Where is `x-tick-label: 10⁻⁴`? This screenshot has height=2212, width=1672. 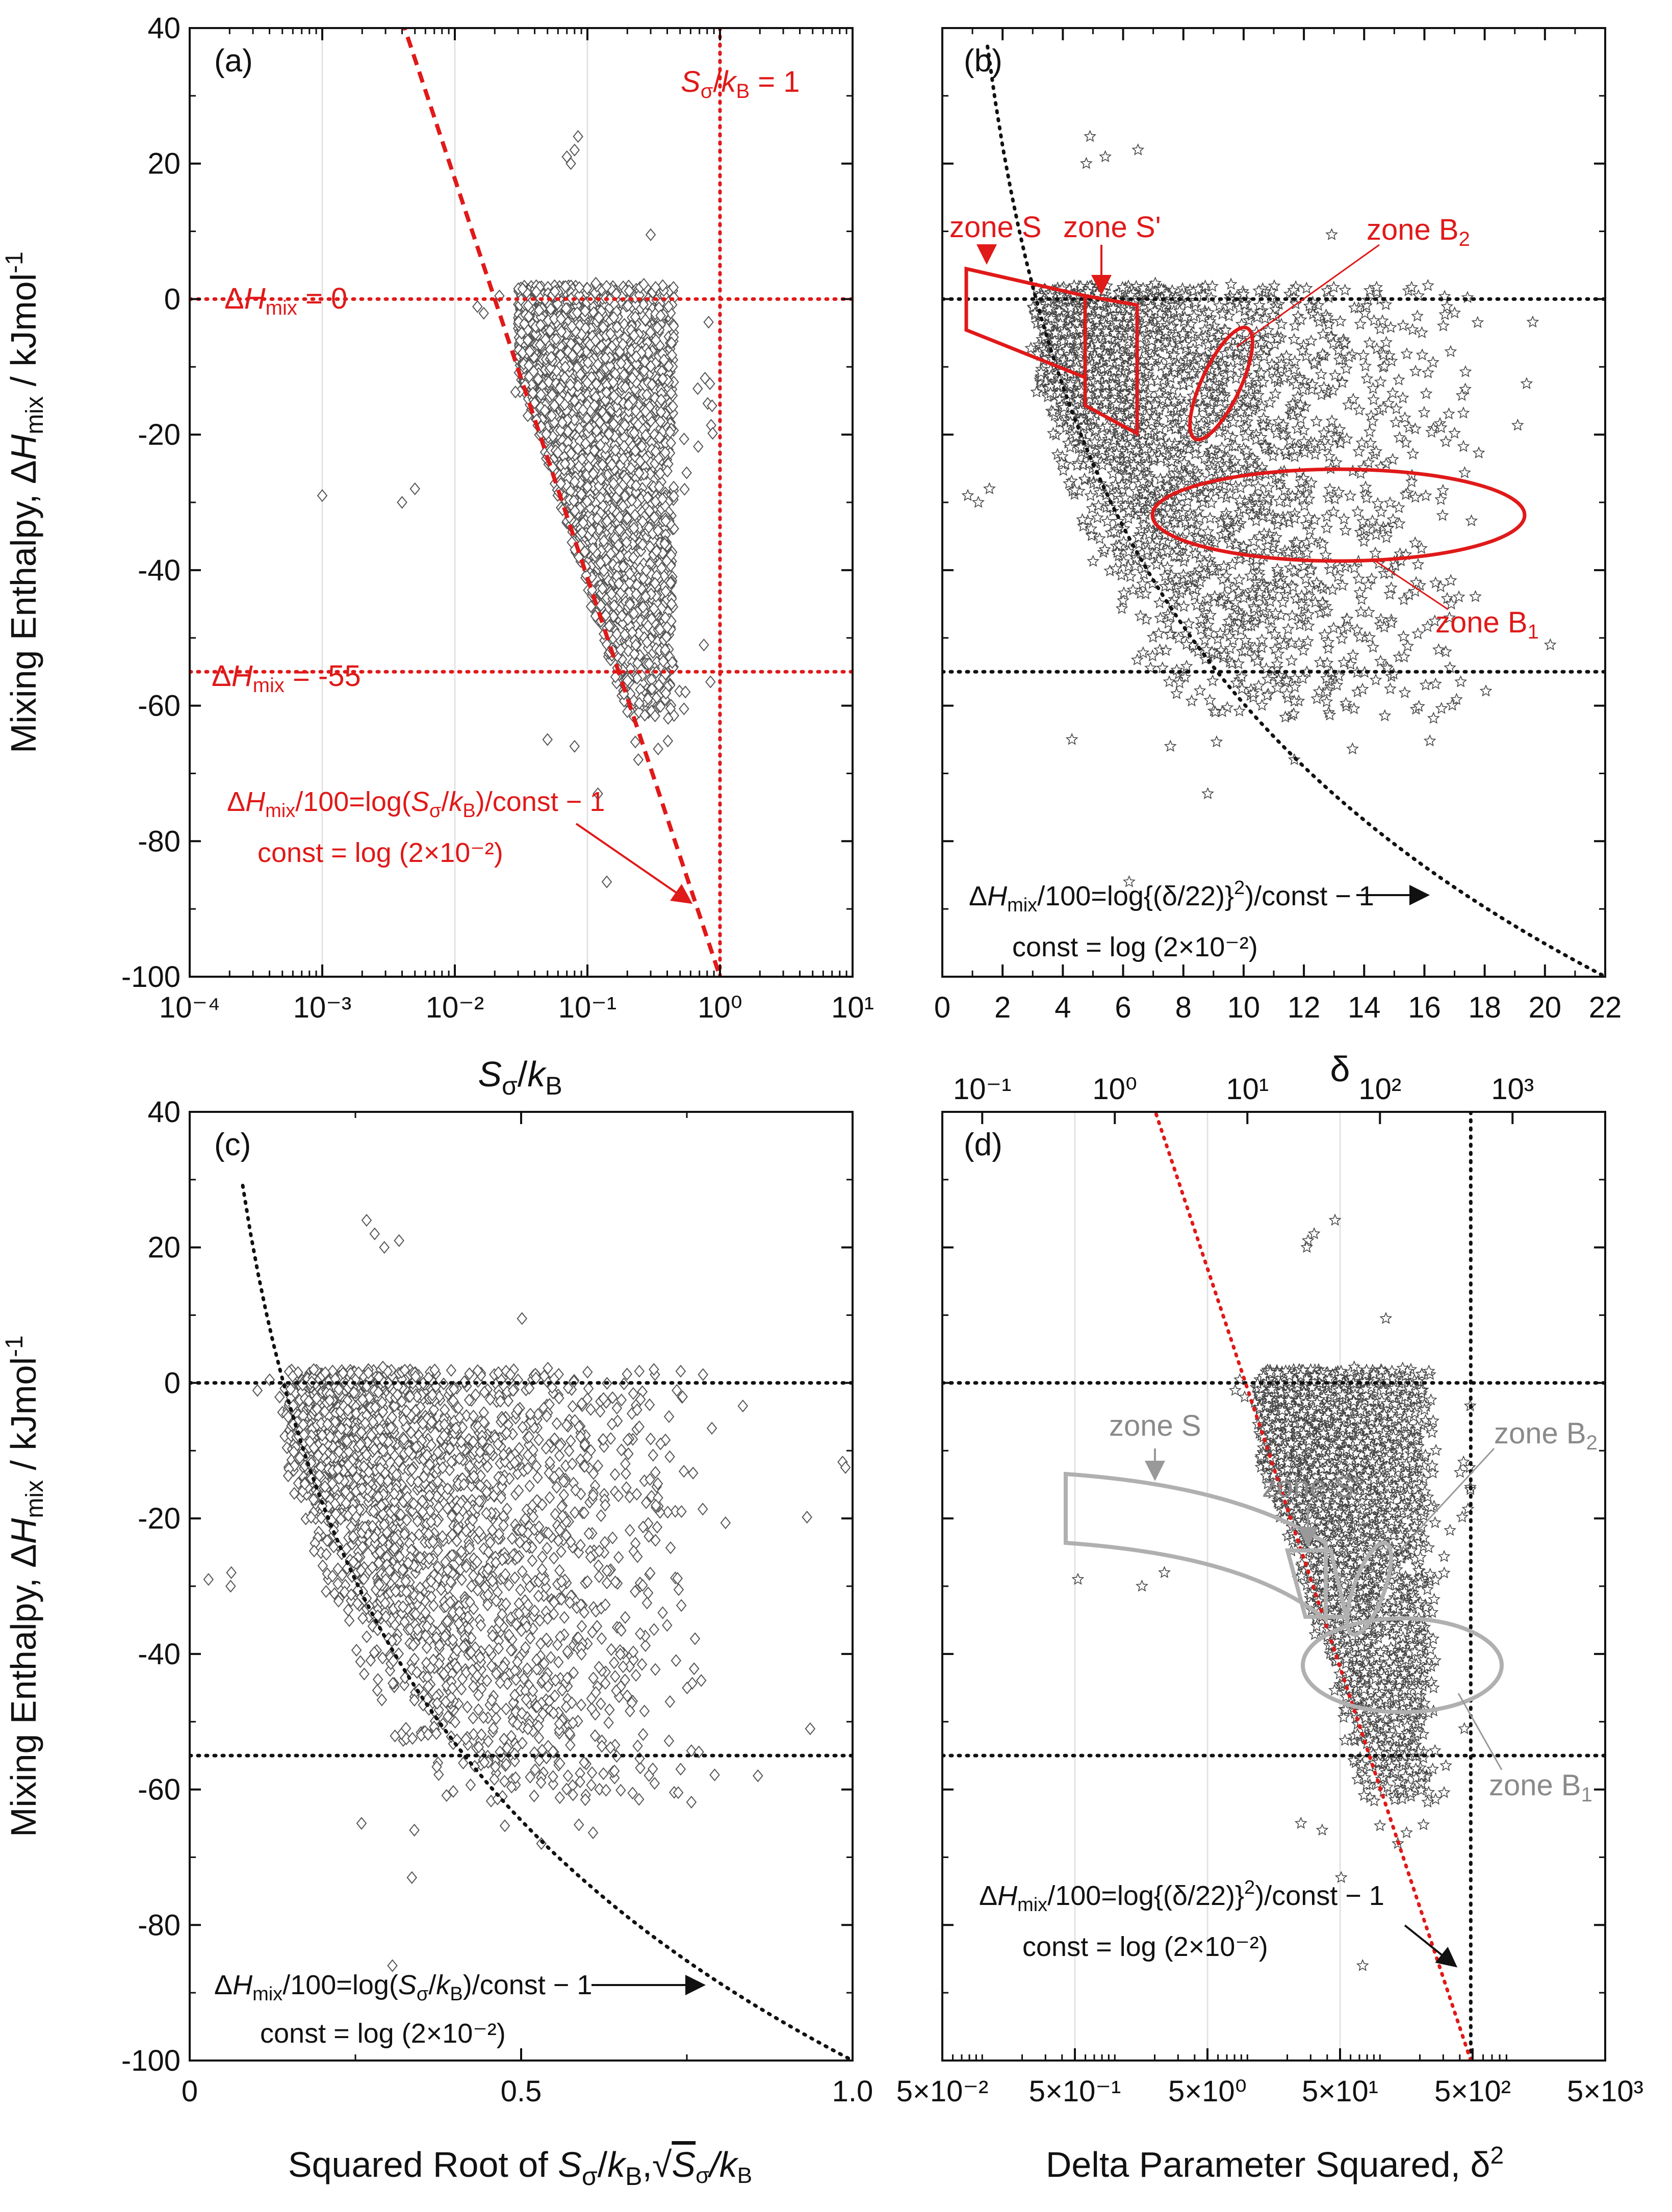 x-tick-label: 10⁻⁴ is located at coordinates (189, 1007).